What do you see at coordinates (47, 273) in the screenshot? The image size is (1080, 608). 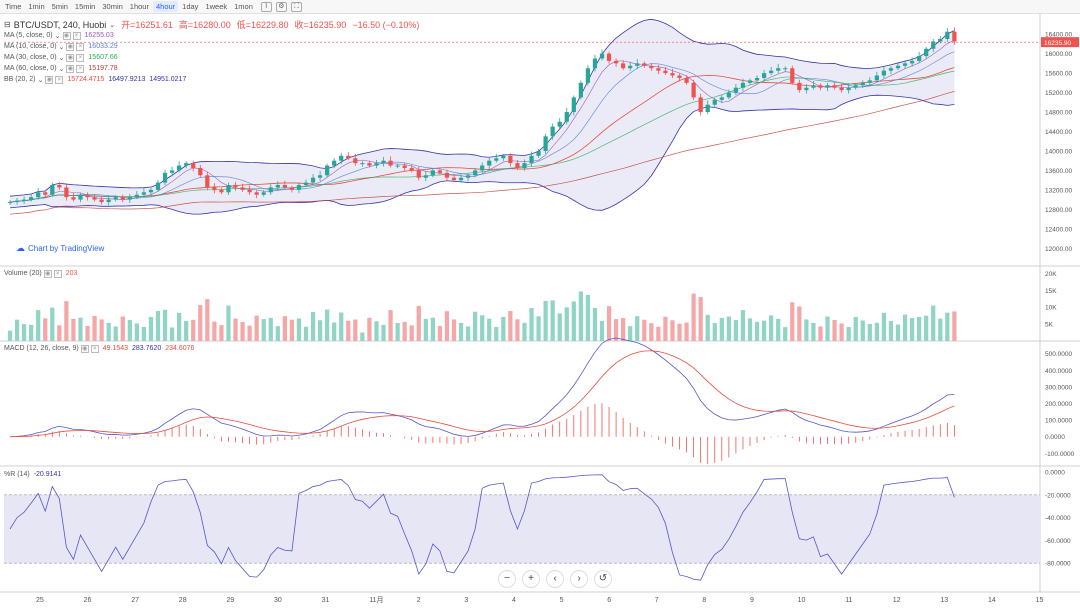 I see `volume-visibility-icon: ◉` at bounding box center [47, 273].